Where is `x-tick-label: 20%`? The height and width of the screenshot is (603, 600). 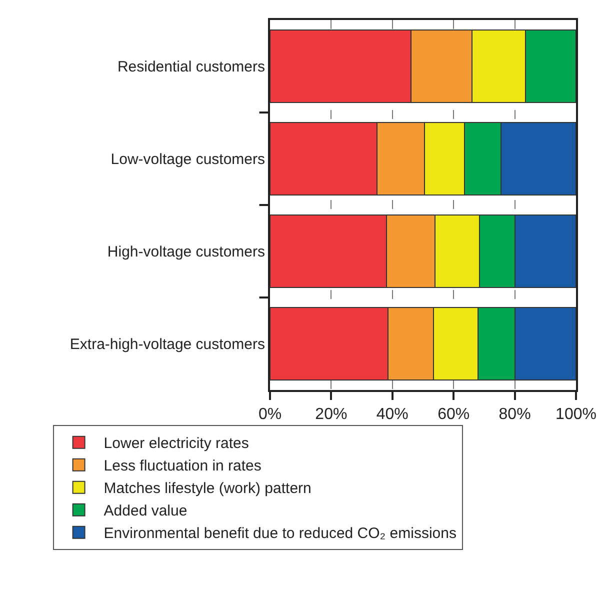
x-tick-label: 20% is located at coordinates (331, 415).